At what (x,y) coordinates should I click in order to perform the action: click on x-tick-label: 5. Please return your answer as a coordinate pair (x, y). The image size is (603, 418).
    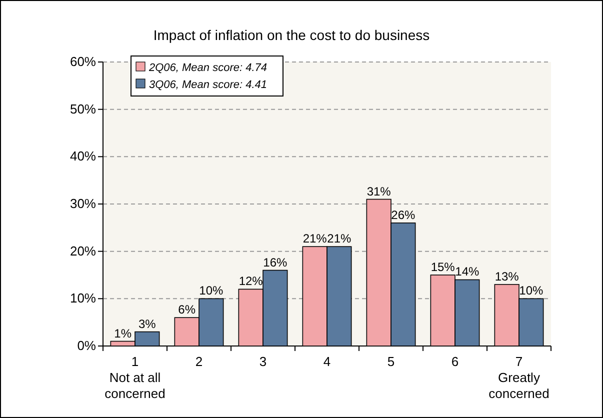
    Looking at the image, I should click on (391, 361).